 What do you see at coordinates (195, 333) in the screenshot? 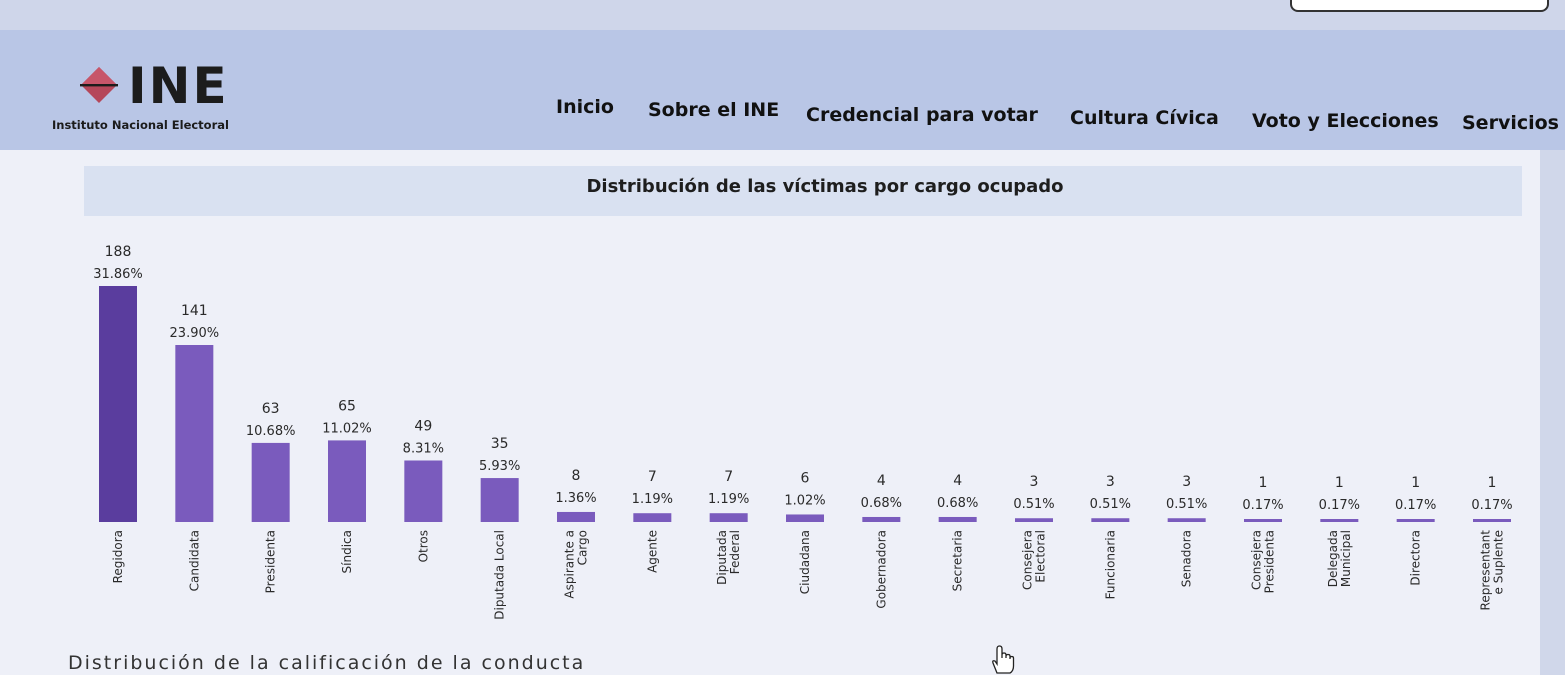
I see `percent-label-candidata: 23.90%` at bounding box center [195, 333].